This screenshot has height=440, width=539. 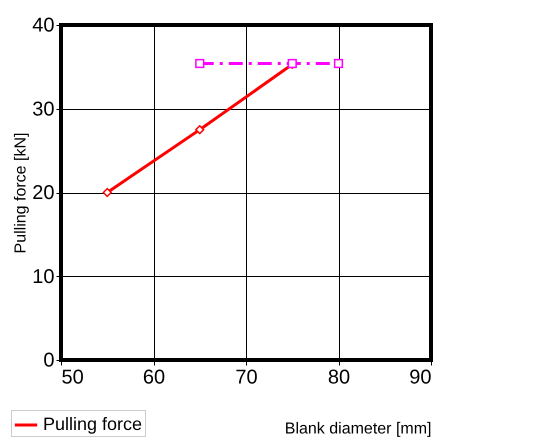 What do you see at coordinates (48, 361) in the screenshot?
I see `y-tick-label: 0` at bounding box center [48, 361].